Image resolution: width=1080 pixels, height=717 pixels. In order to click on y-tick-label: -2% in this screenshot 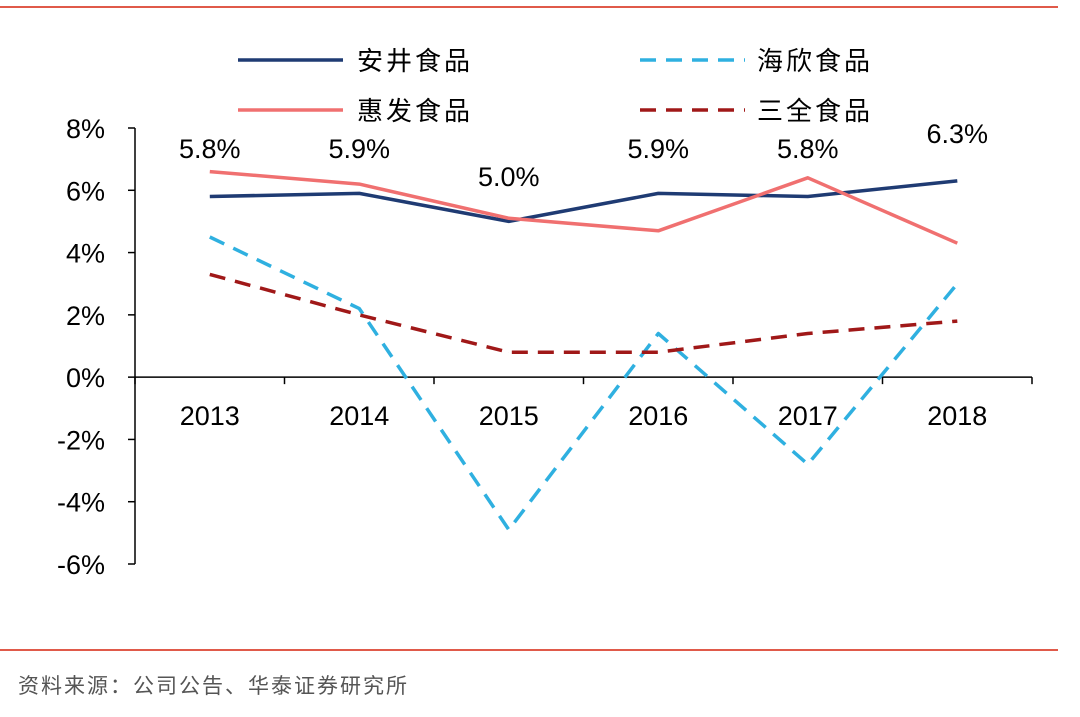, I will do `click(81, 440)`.